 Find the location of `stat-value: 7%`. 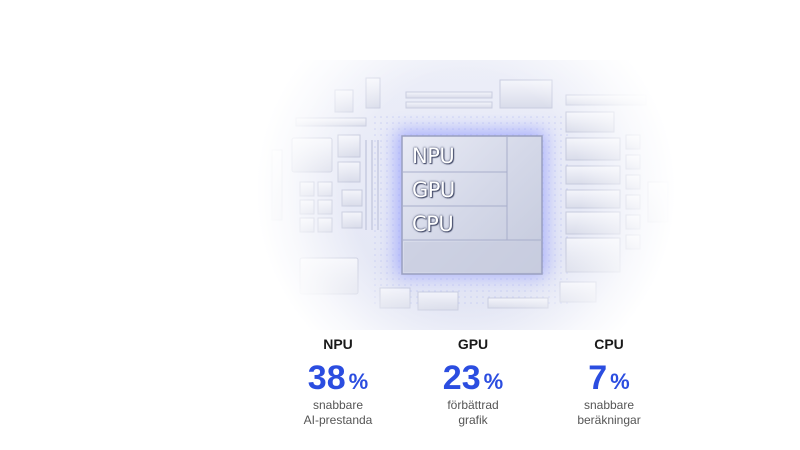

stat-value: 7% is located at coordinates (609, 378).